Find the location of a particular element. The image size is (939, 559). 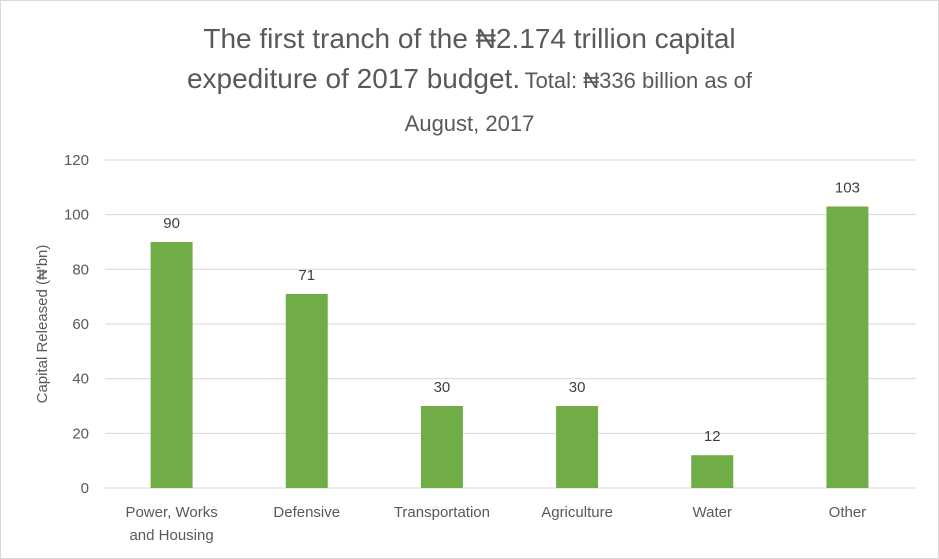

y-tick-label: 80 is located at coordinates (80, 269).